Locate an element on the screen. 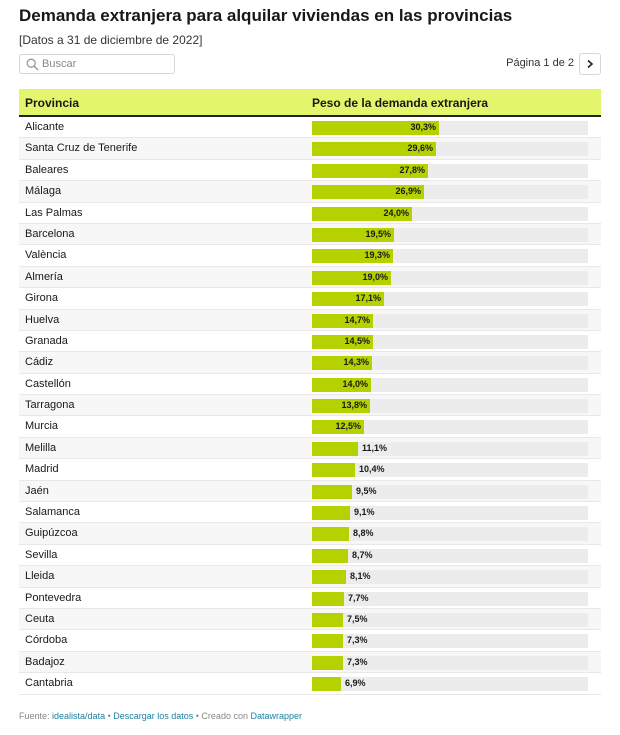 The width and height of the screenshot is (620, 735). table-row: Salamanca 9,1% is located at coordinates (310, 513).